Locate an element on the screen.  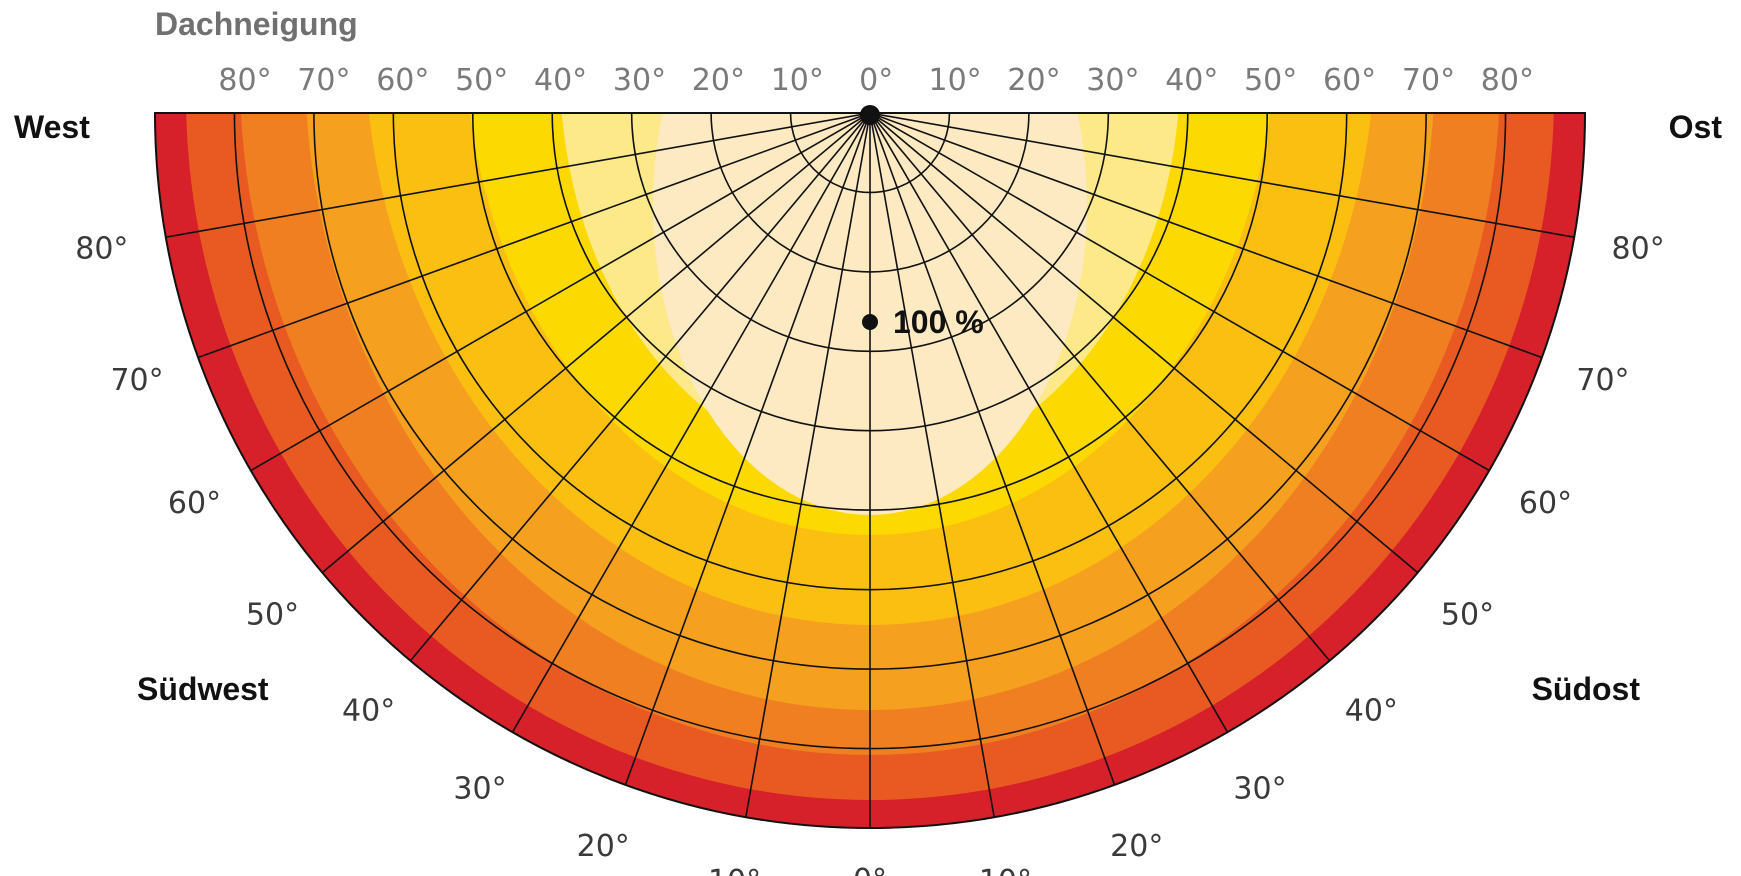
max-yield-dot is located at coordinates (870, 322).